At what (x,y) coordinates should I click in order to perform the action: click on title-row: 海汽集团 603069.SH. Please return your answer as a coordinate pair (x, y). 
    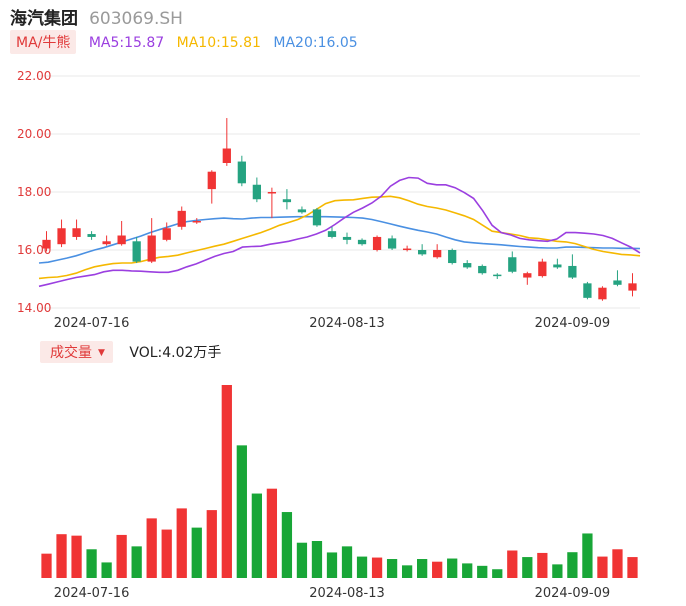
    Looking at the image, I should click on (96, 16).